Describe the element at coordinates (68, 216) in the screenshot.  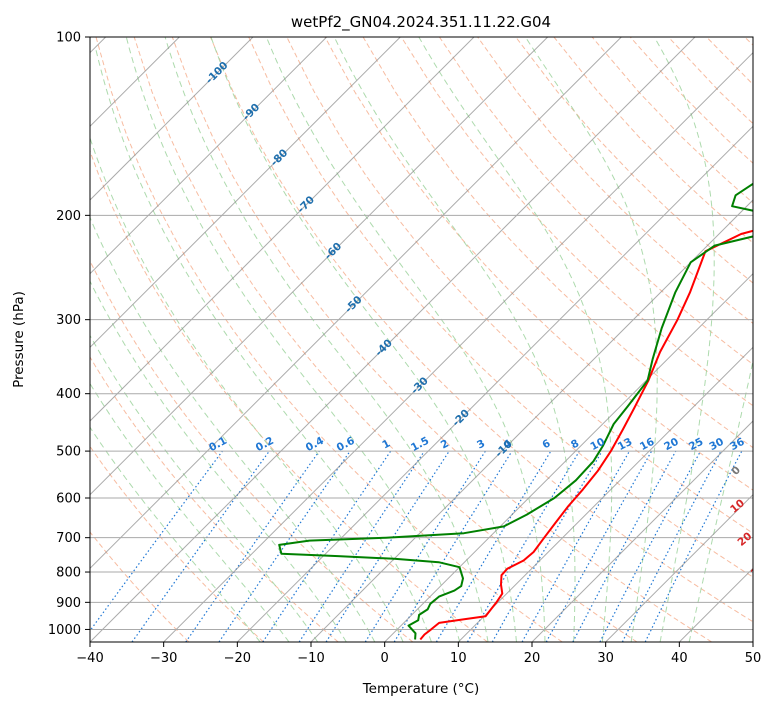
I see `y-tick-label: 200` at that location.